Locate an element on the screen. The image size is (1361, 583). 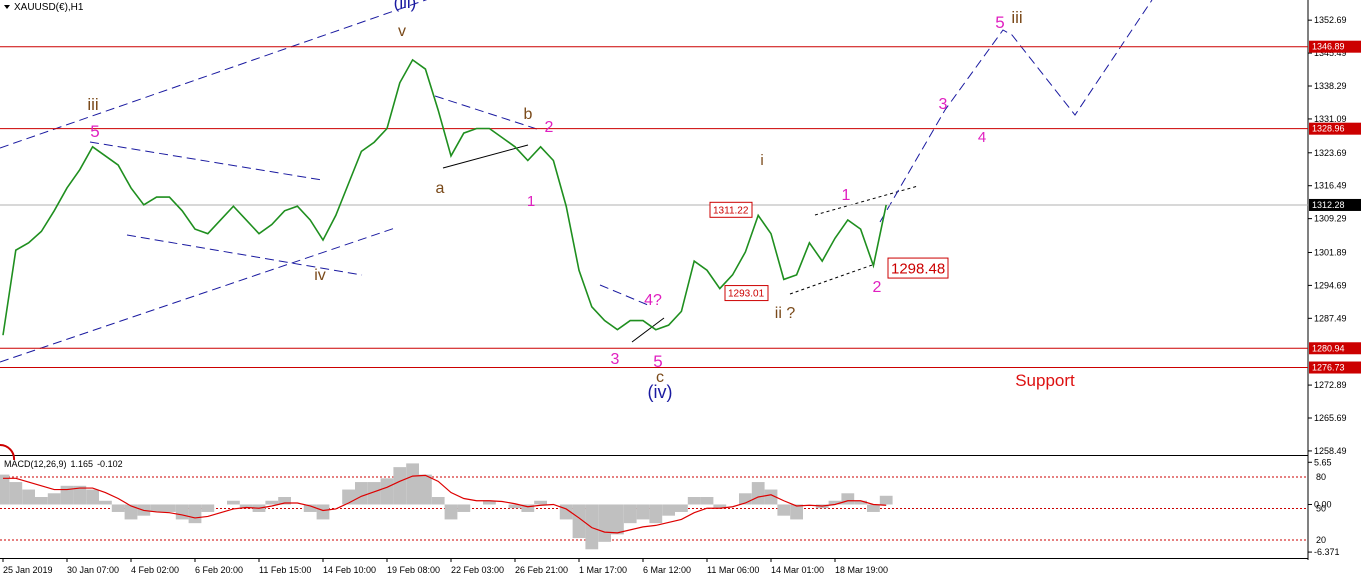
price-label: 1298.48 is located at coordinates (918, 268).